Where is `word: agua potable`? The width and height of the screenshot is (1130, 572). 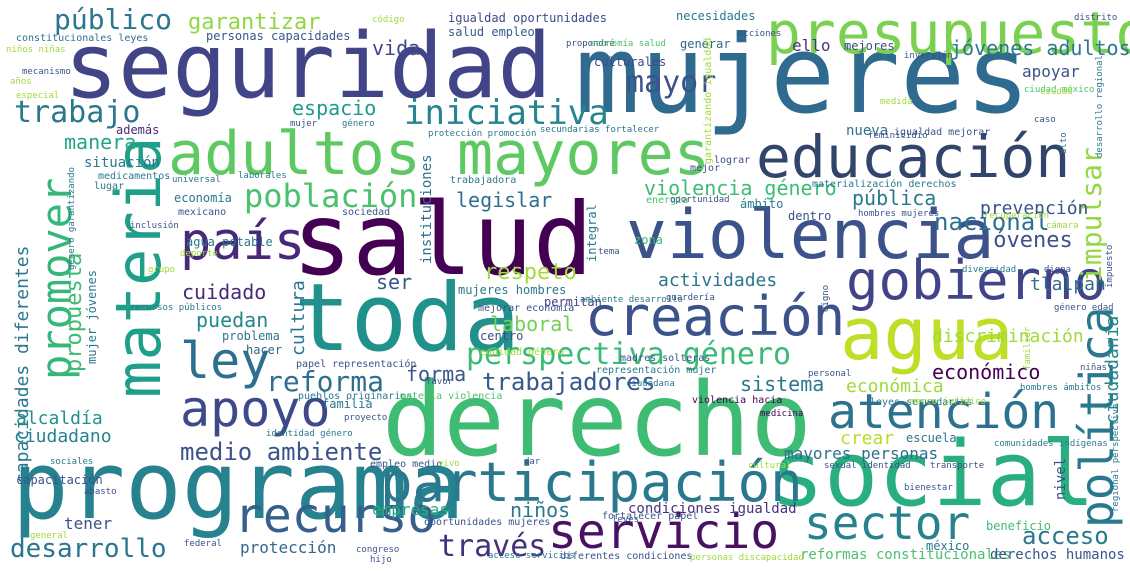 word: agua potable is located at coordinates (229, 242).